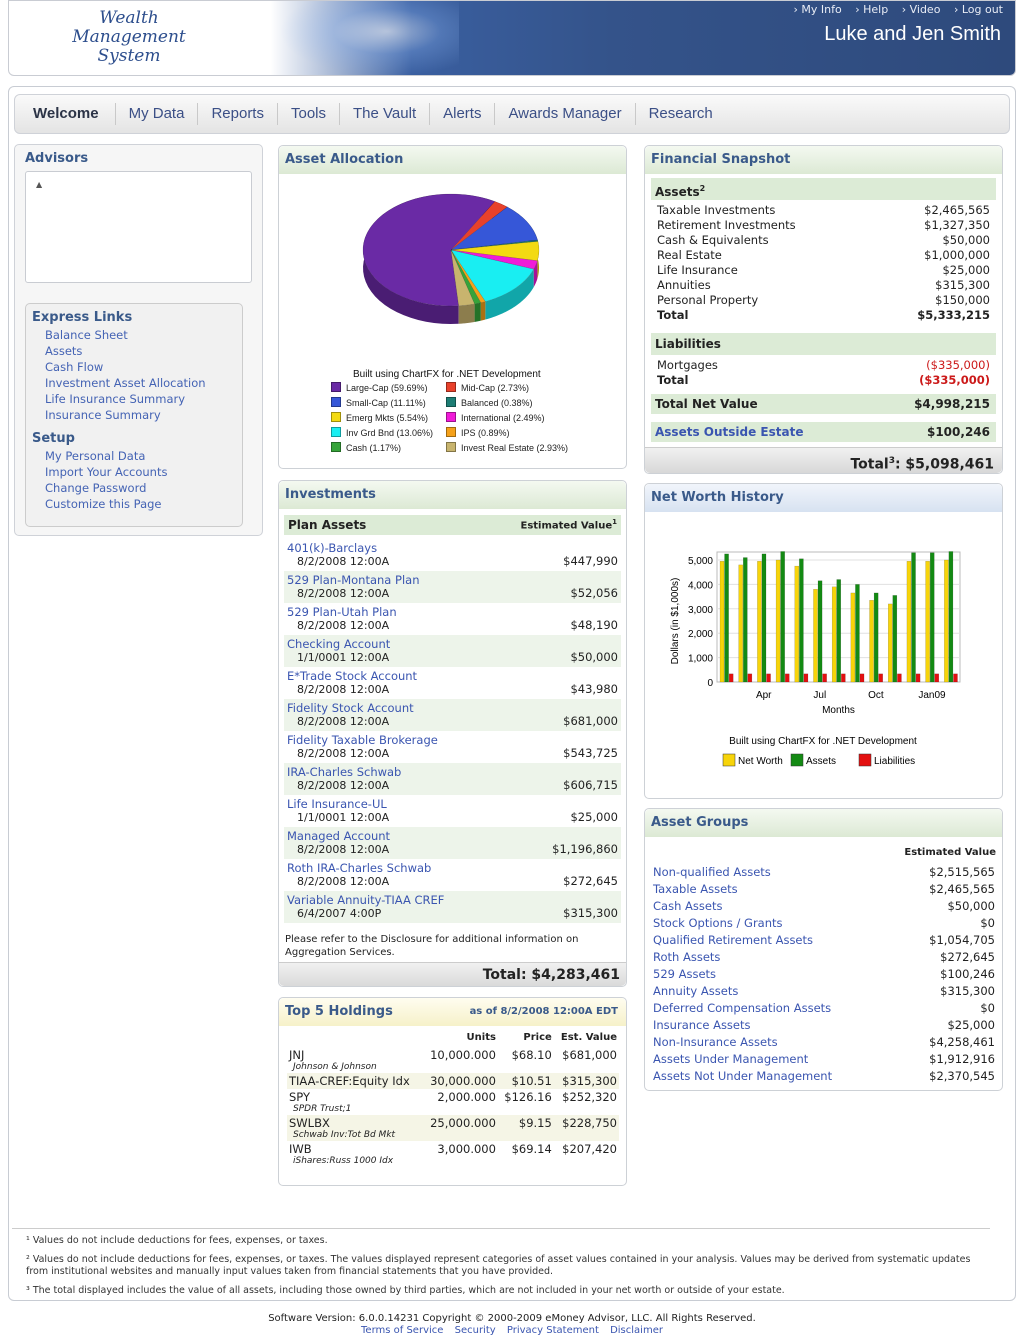  Describe the element at coordinates (86, 335) in the screenshot. I see `express-link: Balance Sheet` at that location.